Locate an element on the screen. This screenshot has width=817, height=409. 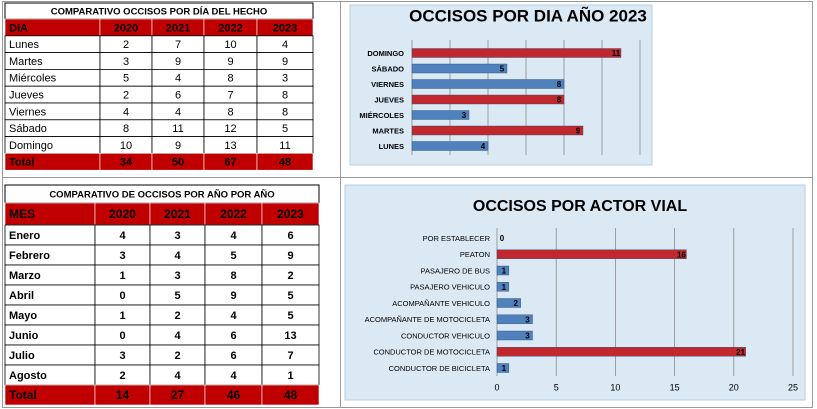
table-title: COMPARATIVO OCCISOS POR DÍA DEL HECHO is located at coordinates (159, 12).